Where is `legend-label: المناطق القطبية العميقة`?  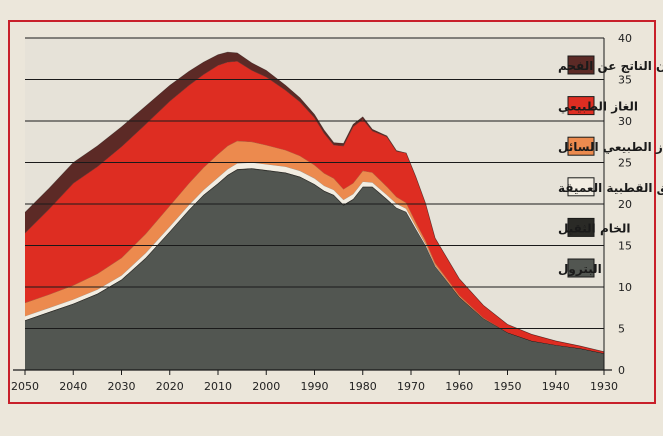
legend-label: المناطق القطبية العميقة is located at coordinates (610, 188).